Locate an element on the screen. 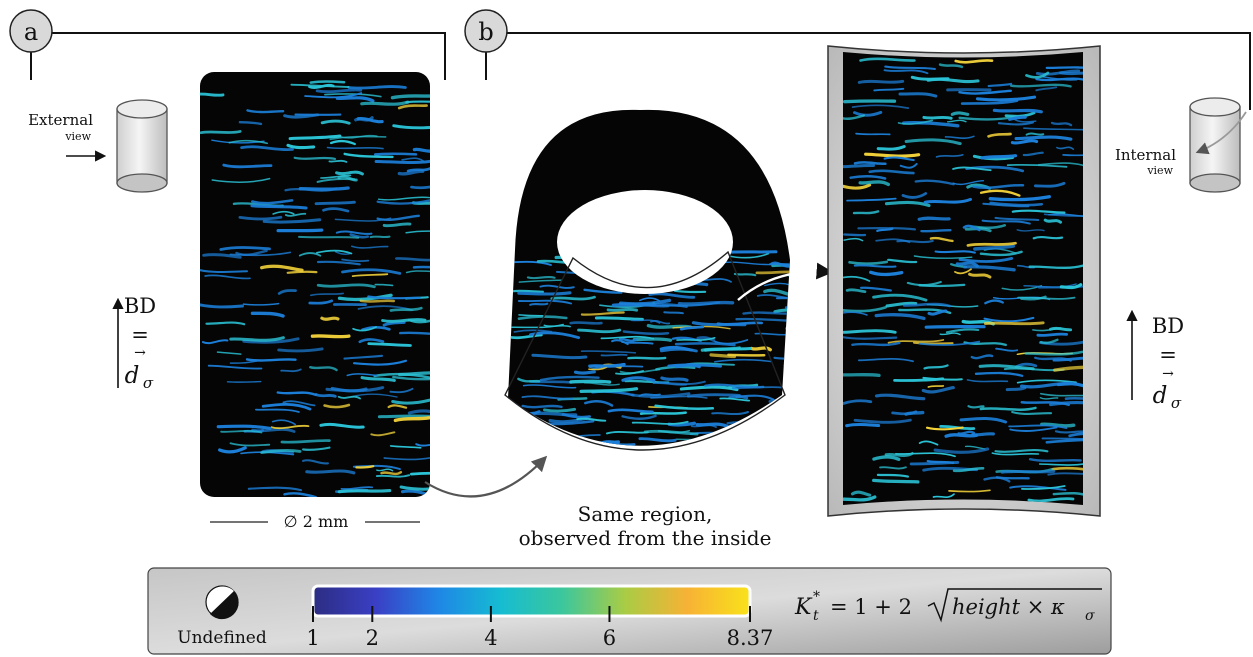 The height and width of the screenshot is (657, 1253). colorbar-ticks: 1 2 4 6 8.37 is located at coordinates (539, 628).